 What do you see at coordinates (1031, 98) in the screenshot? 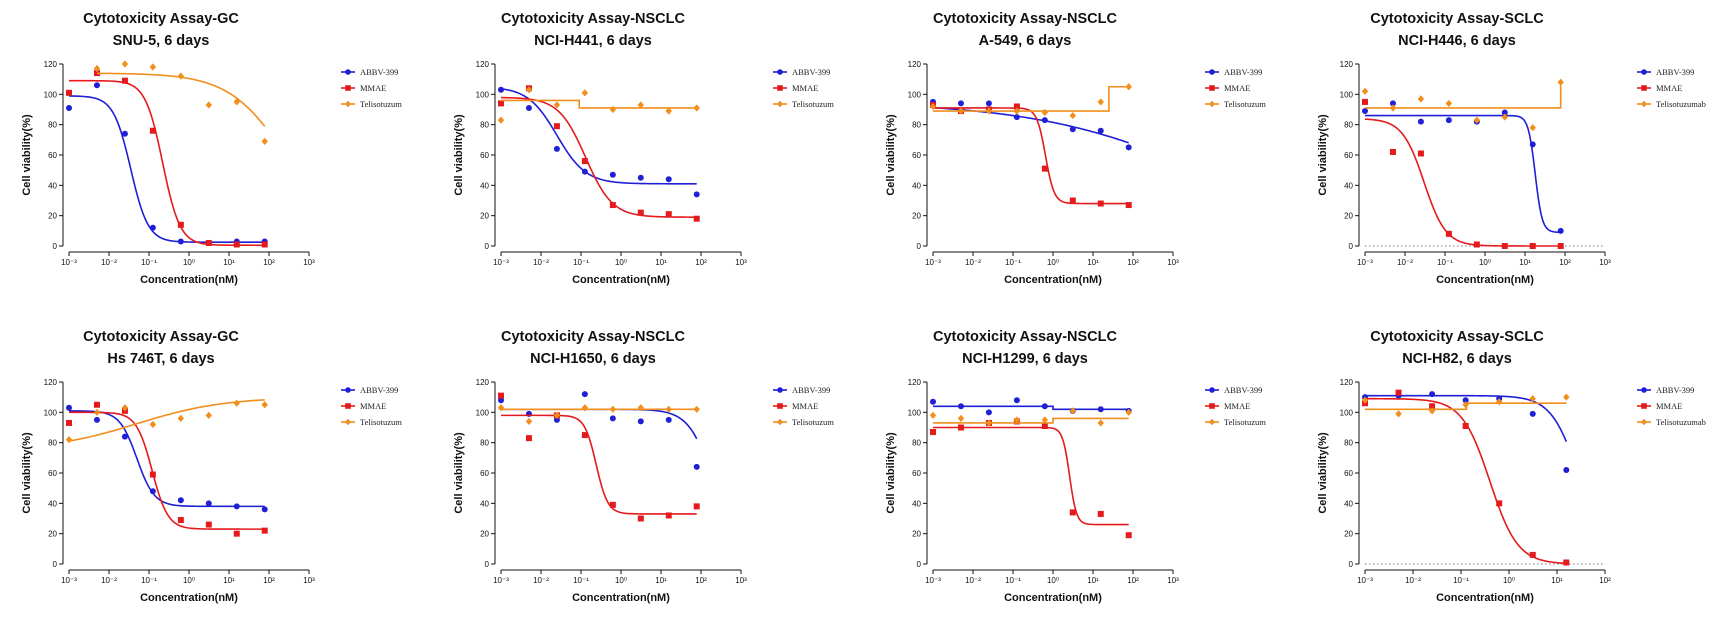
I see `fit-curve-telisotuzum` at bounding box center [1031, 98].